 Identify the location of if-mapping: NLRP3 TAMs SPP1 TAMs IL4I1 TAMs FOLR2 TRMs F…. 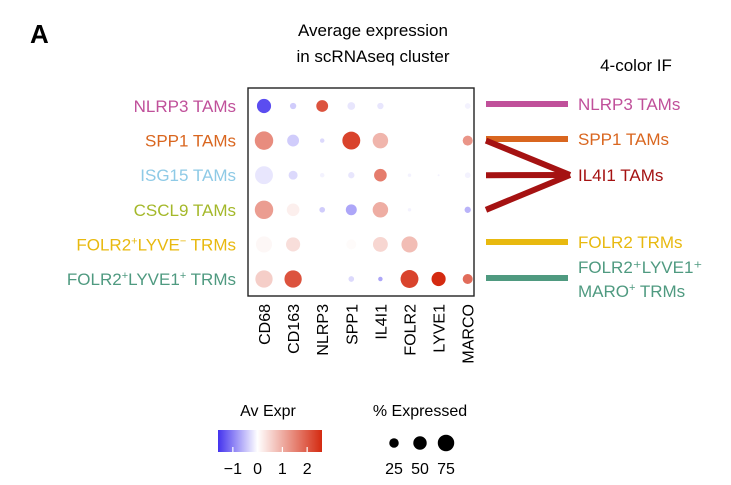
(593, 198).